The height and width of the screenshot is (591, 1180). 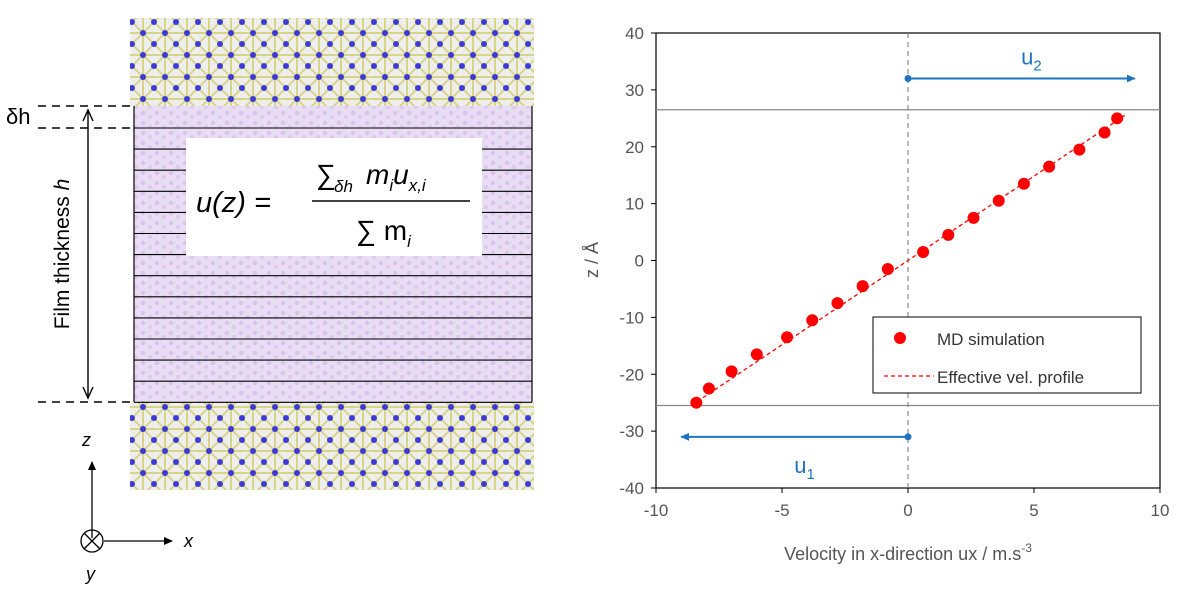 What do you see at coordinates (639, 261) in the screenshot?
I see `y-tick-label: 0` at bounding box center [639, 261].